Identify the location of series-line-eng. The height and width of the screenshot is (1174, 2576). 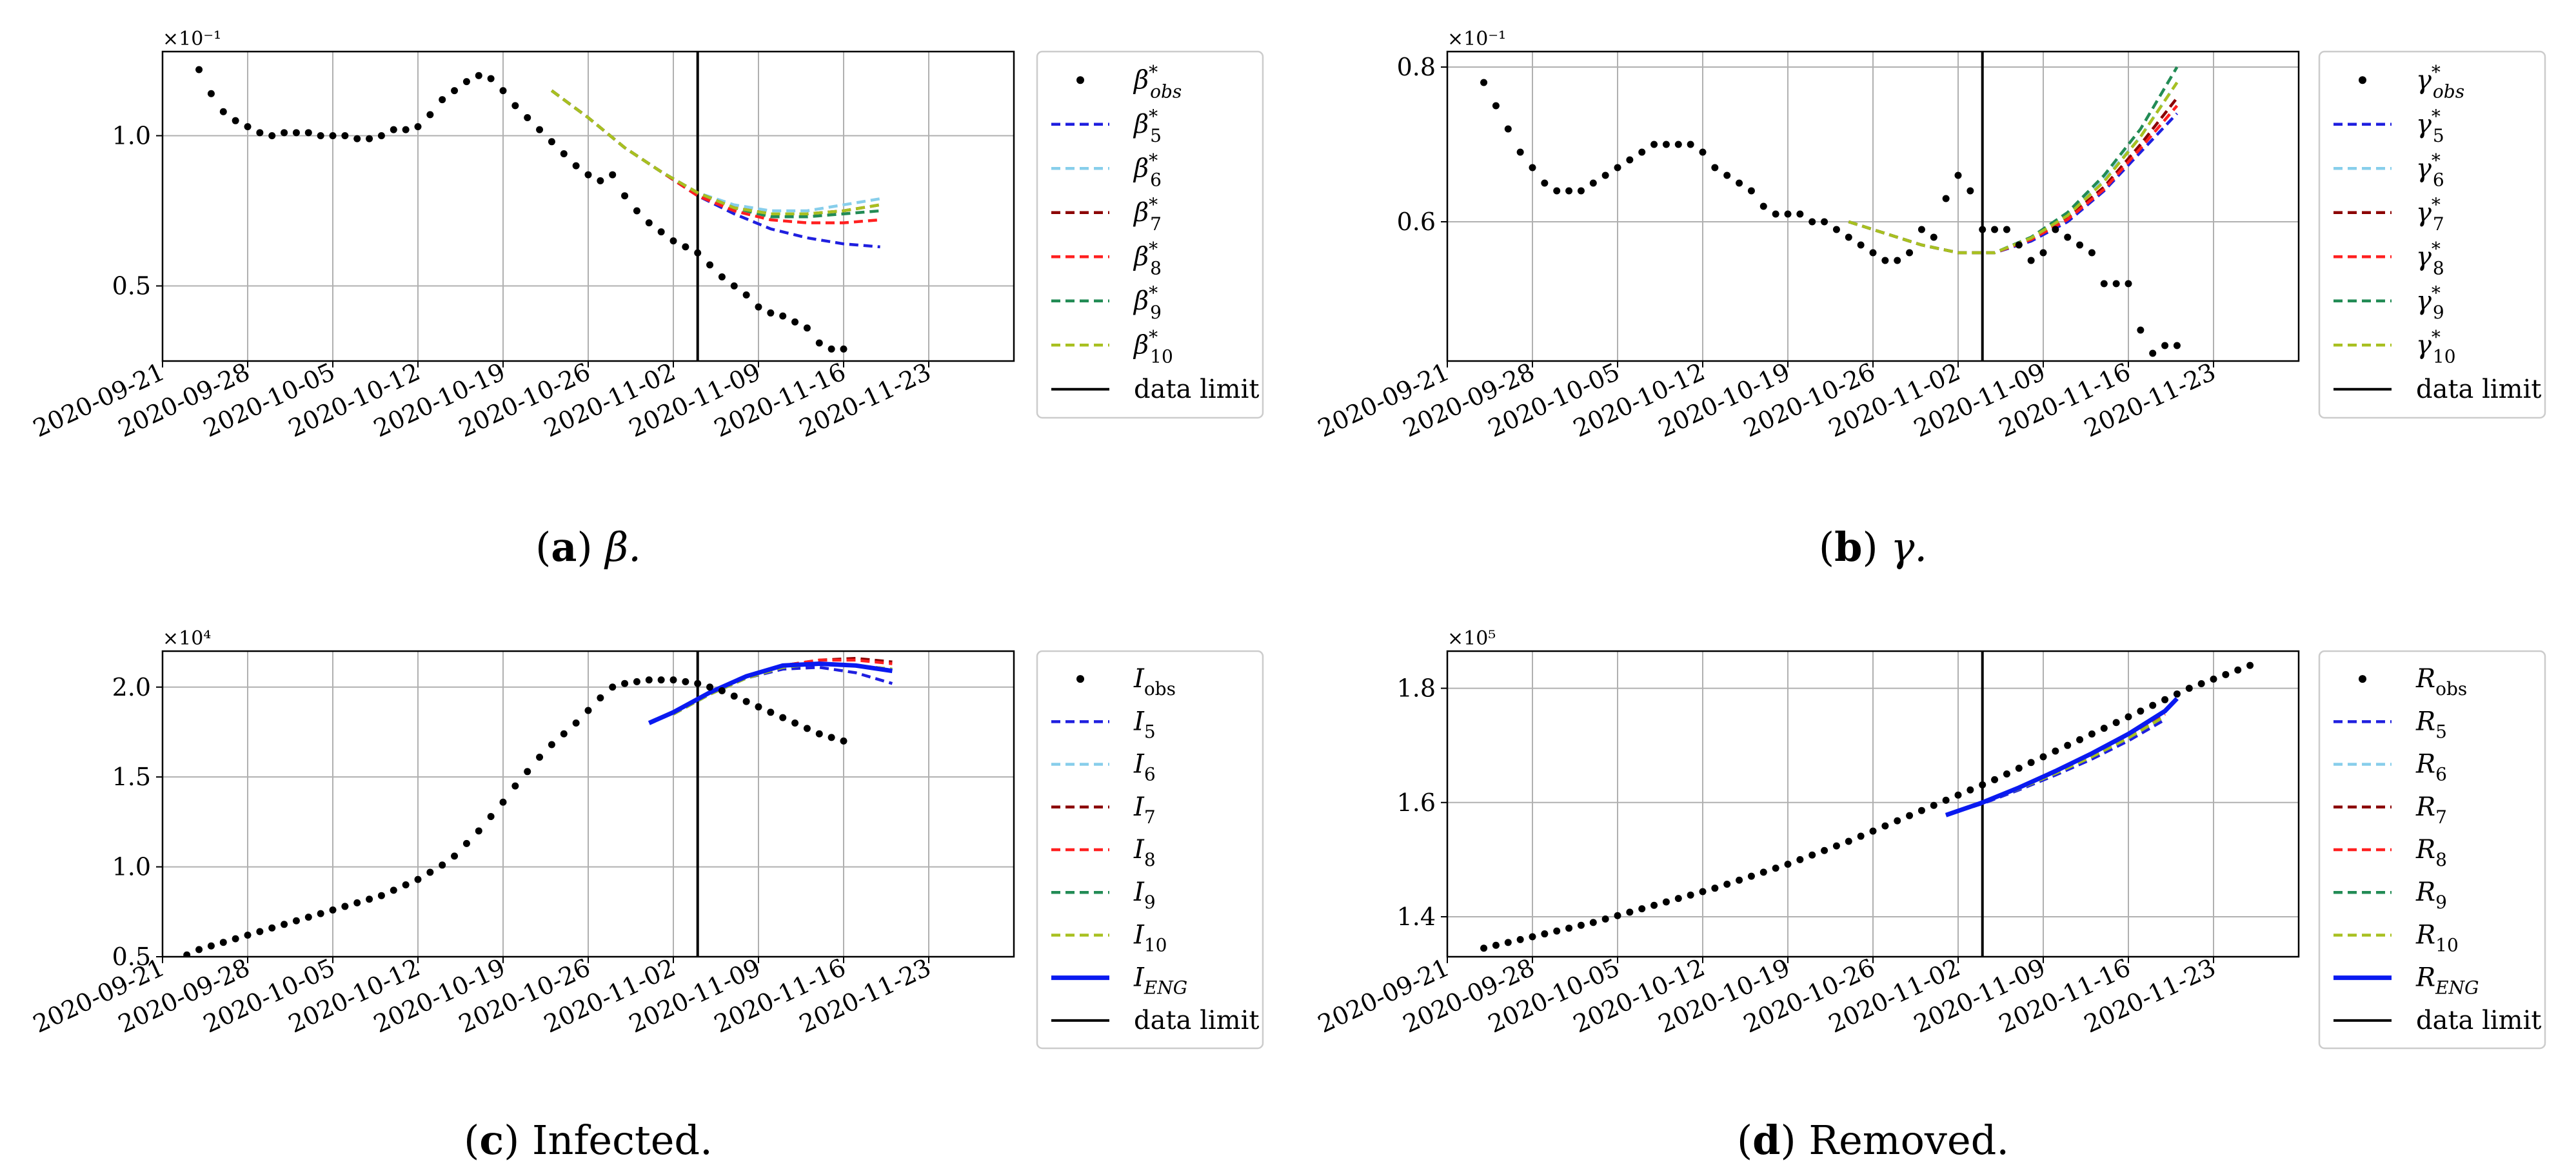
(770, 693).